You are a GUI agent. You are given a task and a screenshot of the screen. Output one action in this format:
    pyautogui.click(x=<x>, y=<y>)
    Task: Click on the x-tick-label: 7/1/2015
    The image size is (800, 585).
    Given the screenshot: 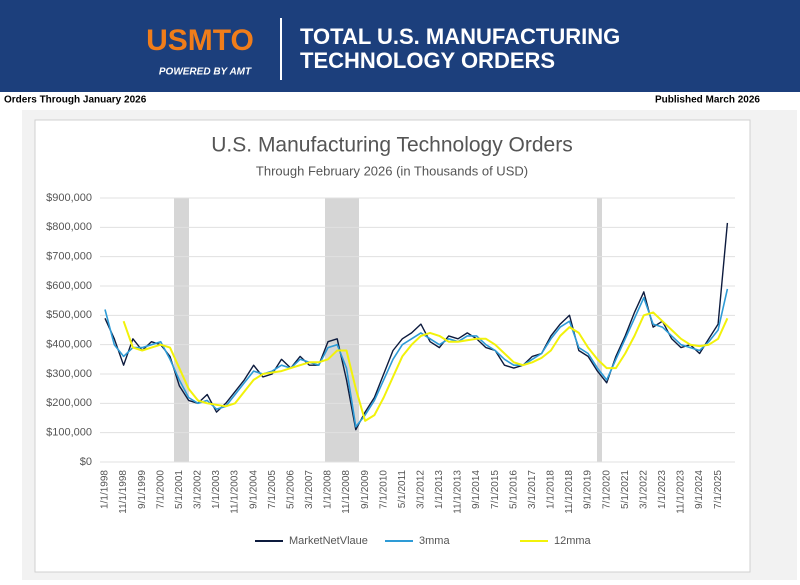 What is the action you would take?
    pyautogui.click(x=495, y=489)
    